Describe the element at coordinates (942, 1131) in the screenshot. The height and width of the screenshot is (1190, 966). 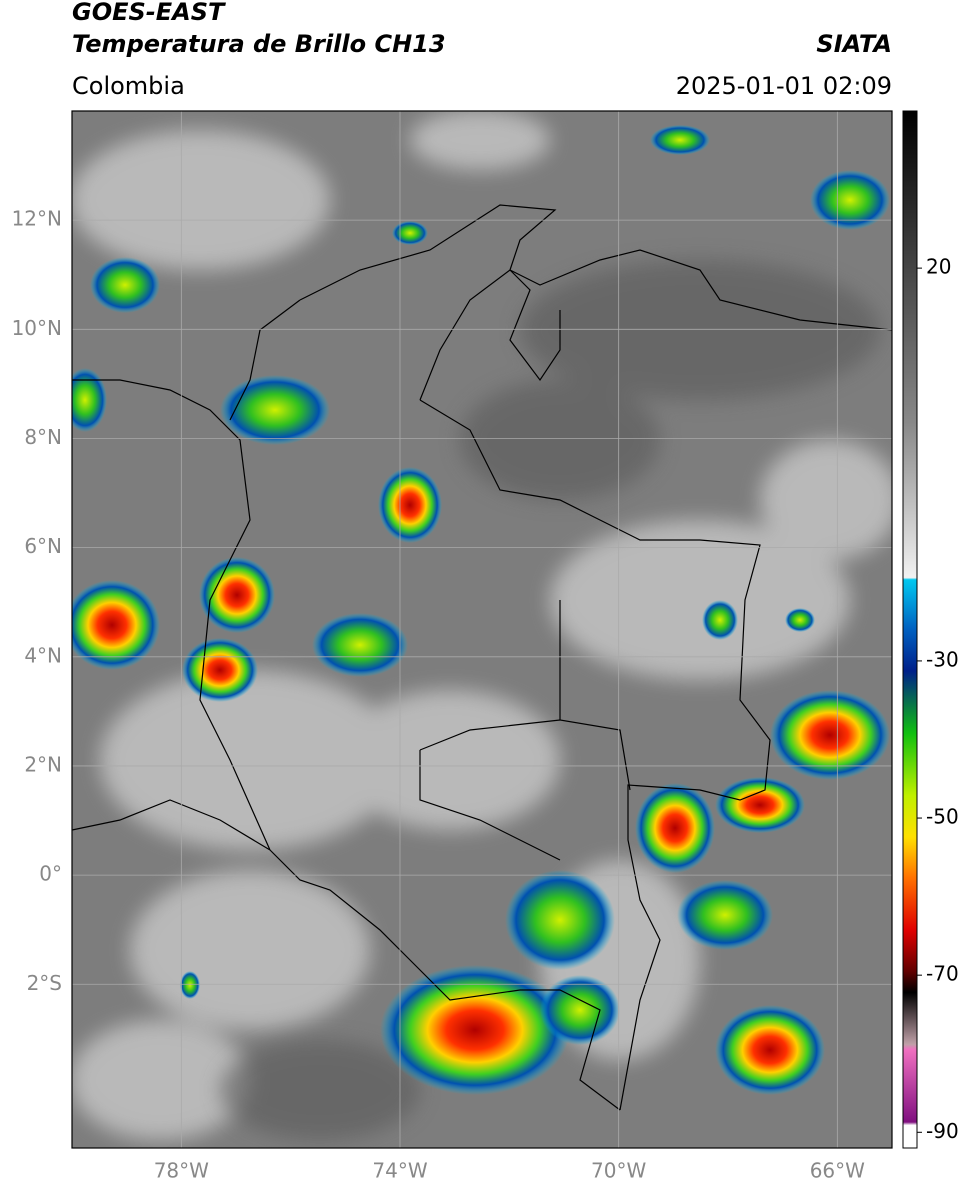
I see `colorbar-tick-label: -90` at that location.